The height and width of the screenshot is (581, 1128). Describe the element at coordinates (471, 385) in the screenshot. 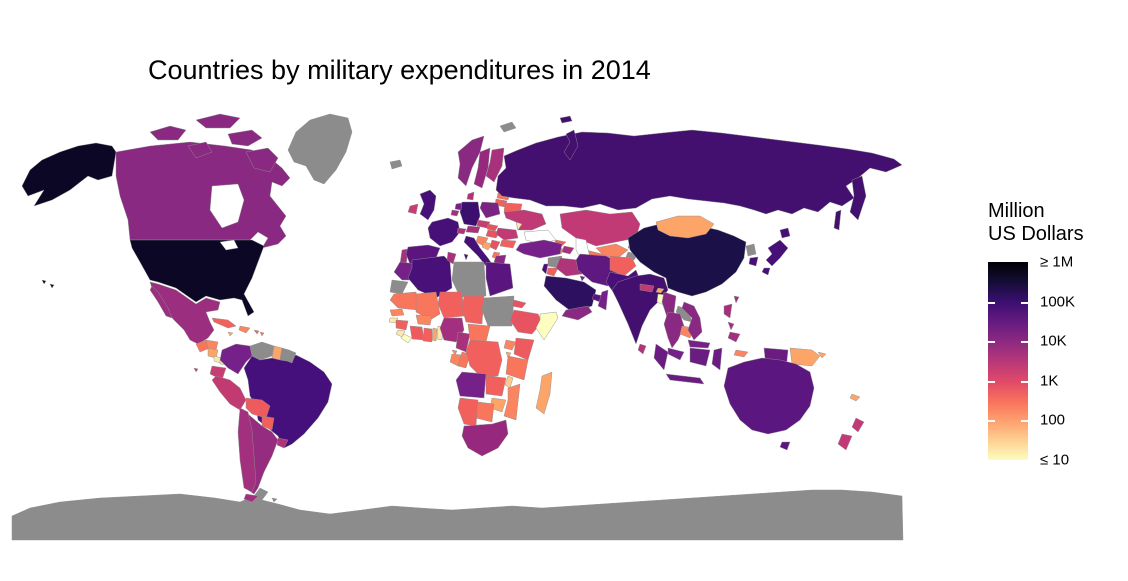

I see `country-angola` at that location.